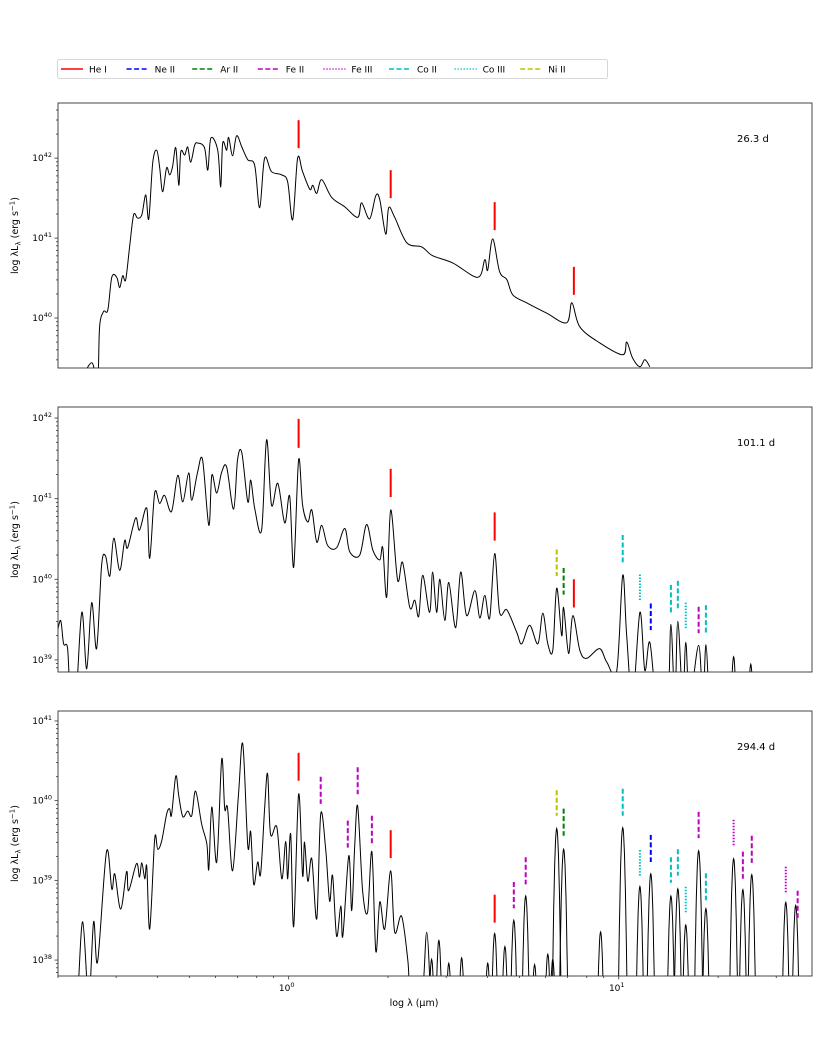  I want to click on epoch-label: 26.3 d, so click(753, 139).